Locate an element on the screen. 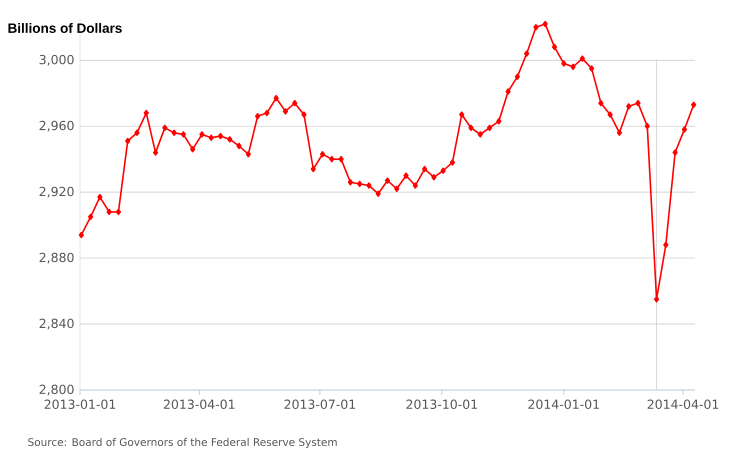 The height and width of the screenshot is (458, 740). x-tick-label: 2013-04-01 is located at coordinates (199, 404).